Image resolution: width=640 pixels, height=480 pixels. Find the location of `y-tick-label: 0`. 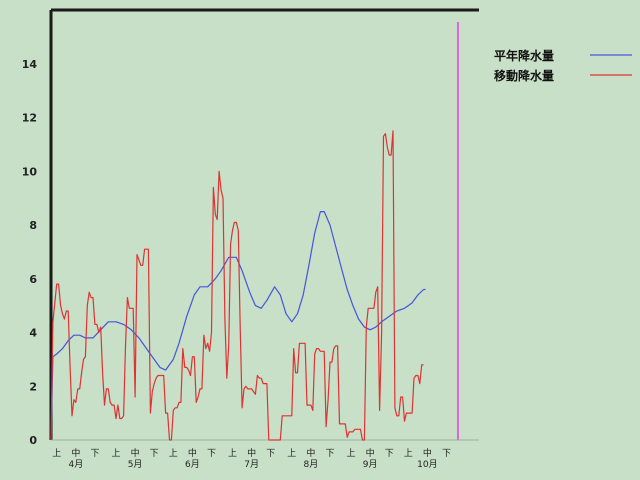

y-tick-label: 0 is located at coordinates (33, 440).